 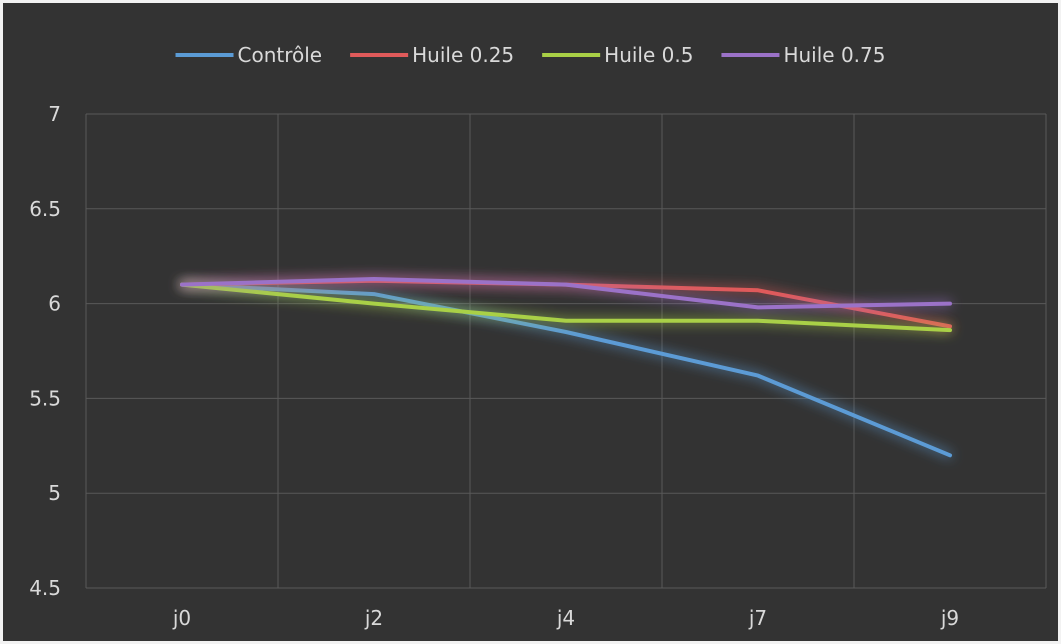 What do you see at coordinates (463, 55) in the screenshot?
I see `legend-label: Huile 0.25` at bounding box center [463, 55].